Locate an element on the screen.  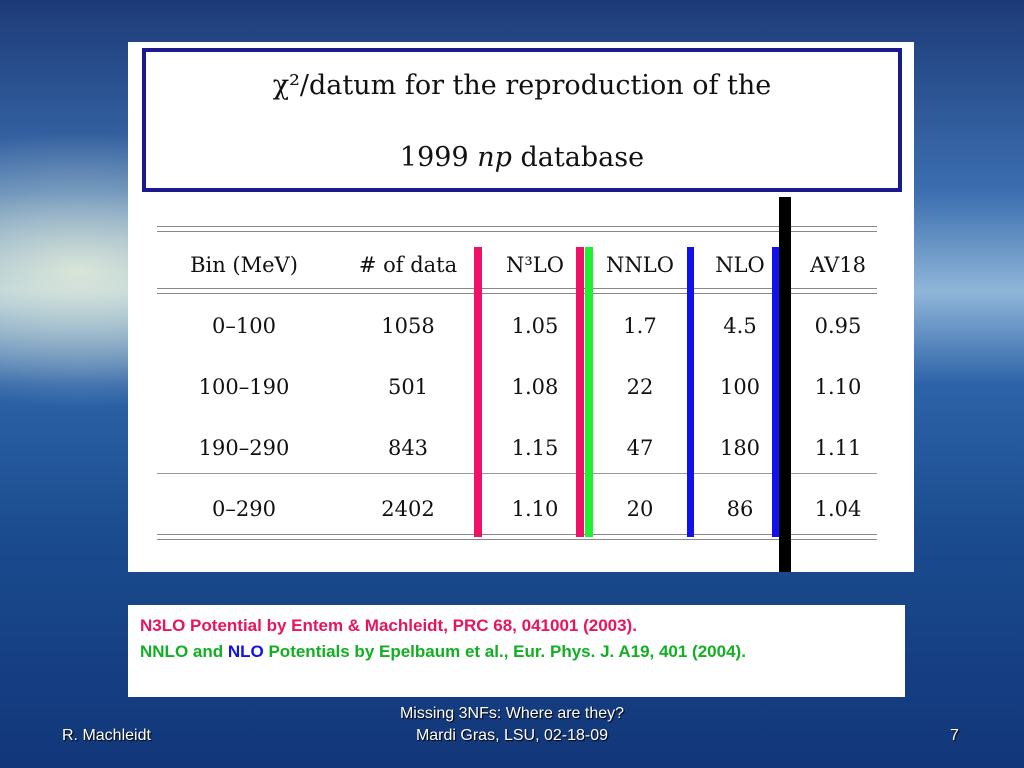
table-cell: 1.04 is located at coordinates (838, 509).